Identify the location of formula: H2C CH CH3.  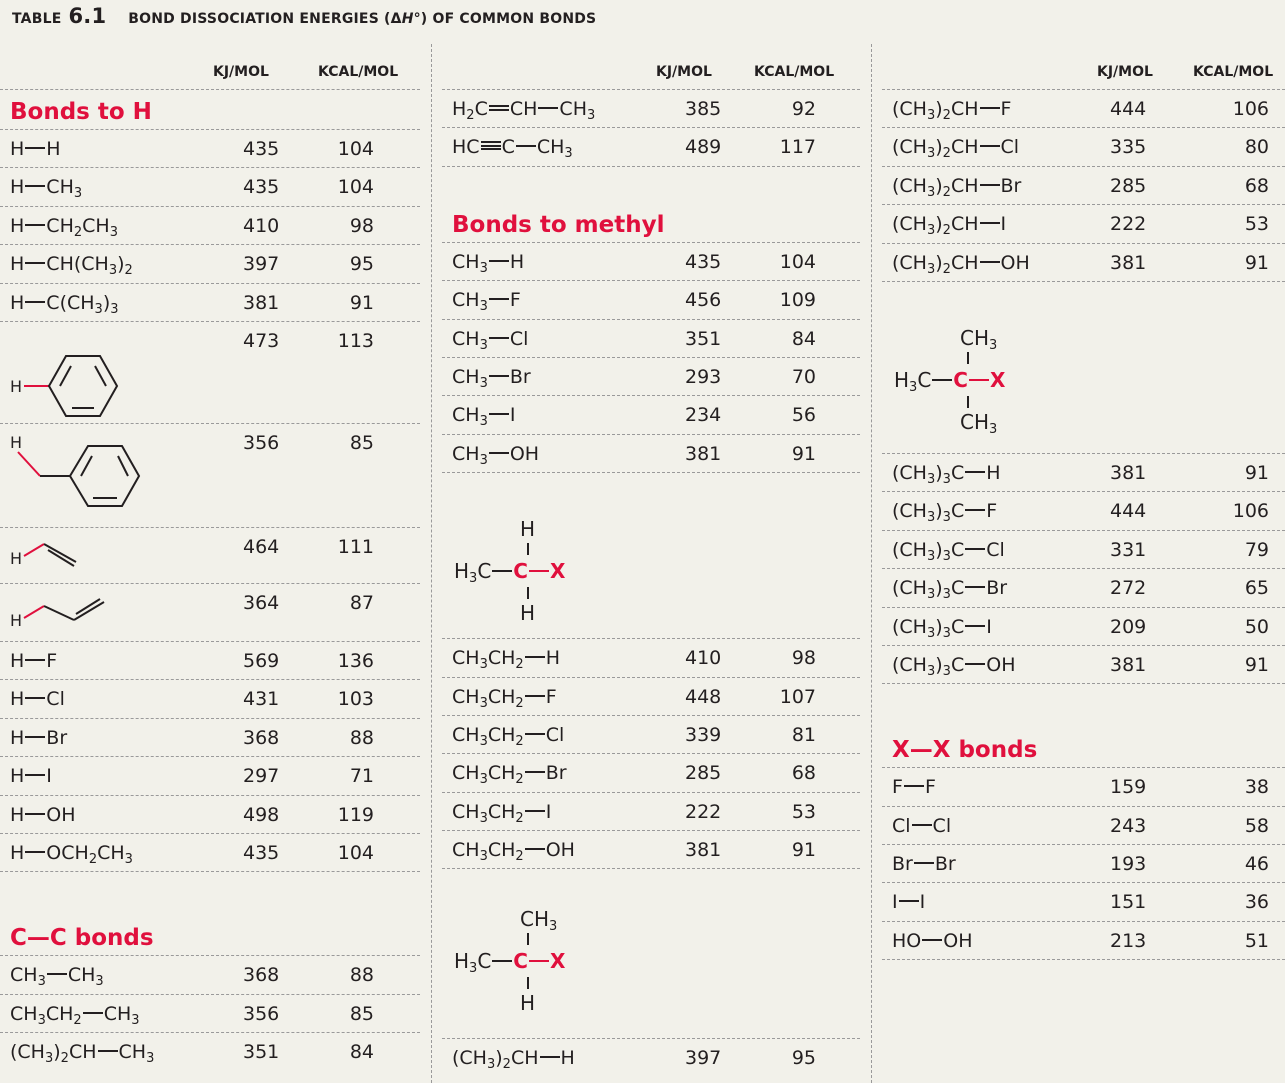
(524, 110).